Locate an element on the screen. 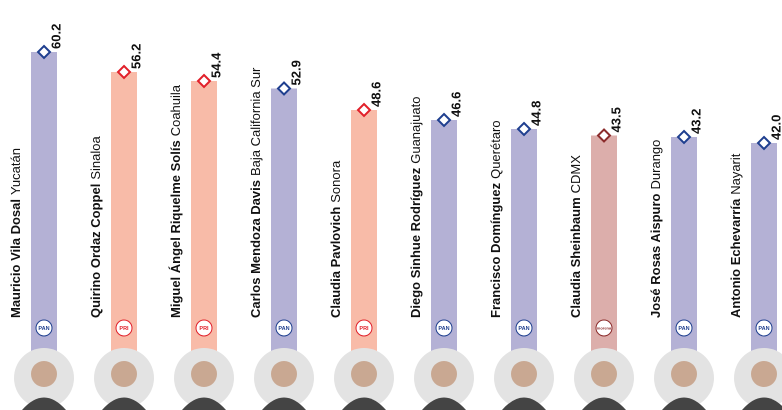 This screenshot has width=782, height=410. category-label: José Rosas Aispuro Durango is located at coordinates (655, 229).